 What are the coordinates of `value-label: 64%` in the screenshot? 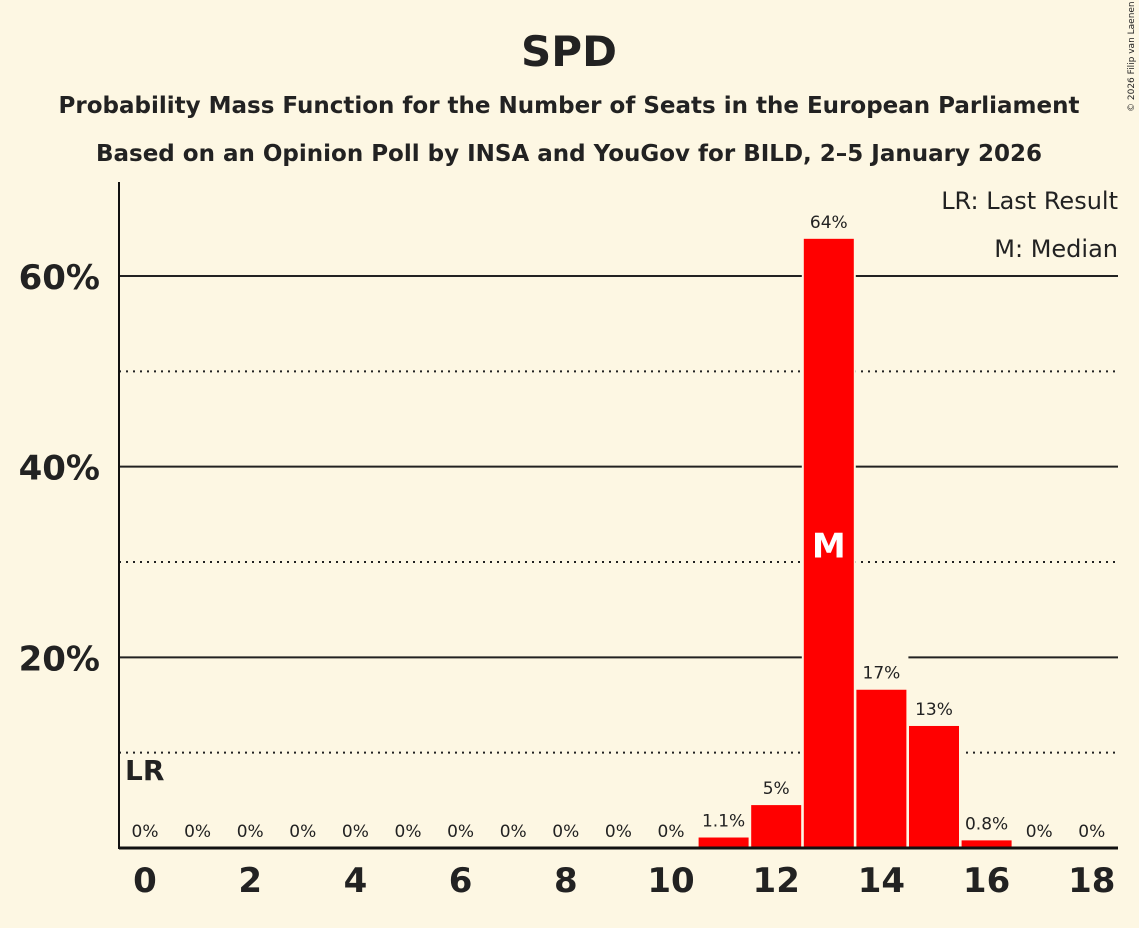 It's located at (829, 223).